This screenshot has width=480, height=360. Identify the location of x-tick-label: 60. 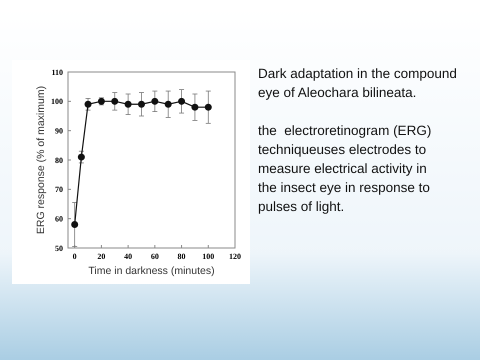
(154, 256).